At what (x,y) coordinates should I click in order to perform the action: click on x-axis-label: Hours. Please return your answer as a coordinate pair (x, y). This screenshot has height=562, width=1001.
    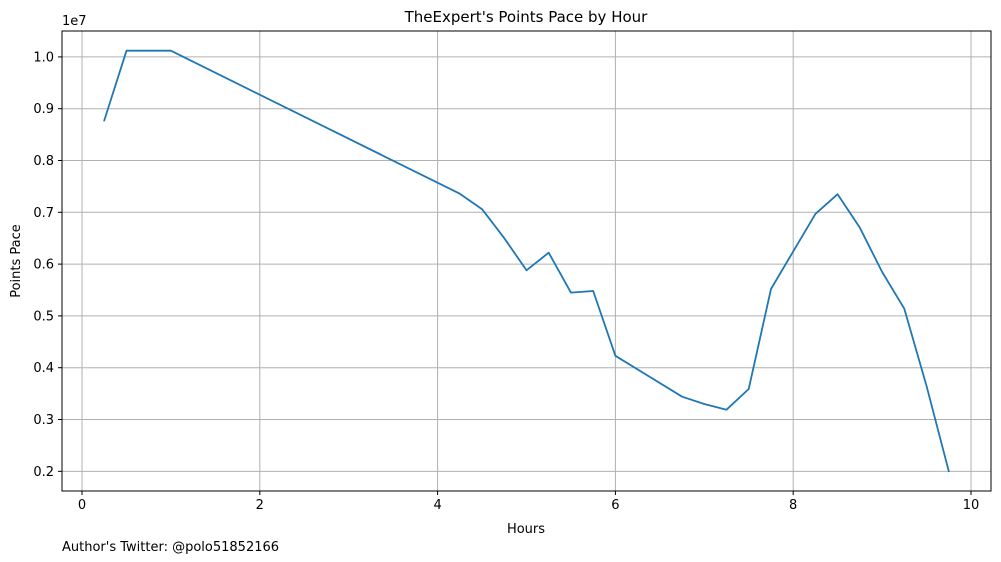
    Looking at the image, I should click on (526, 529).